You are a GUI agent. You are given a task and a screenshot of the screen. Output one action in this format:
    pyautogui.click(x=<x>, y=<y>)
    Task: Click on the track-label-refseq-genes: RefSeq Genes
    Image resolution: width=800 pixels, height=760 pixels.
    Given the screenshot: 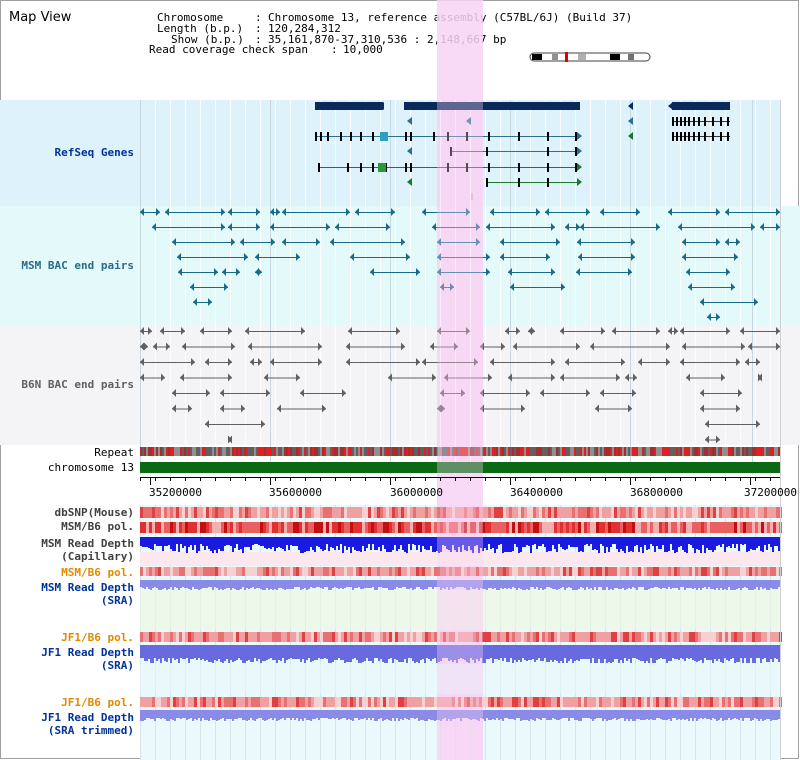 What is the action you would take?
    pyautogui.click(x=94, y=152)
    